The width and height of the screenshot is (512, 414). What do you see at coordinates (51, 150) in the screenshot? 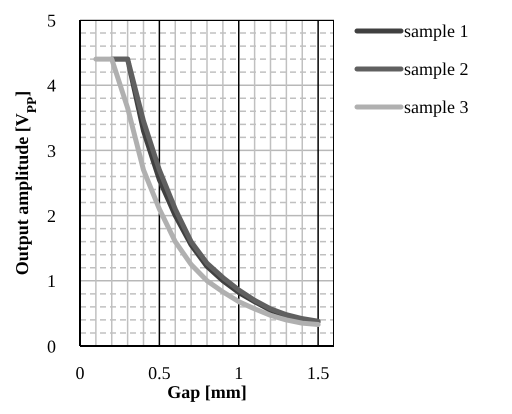
I see `y-tick-label: 3` at bounding box center [51, 150].